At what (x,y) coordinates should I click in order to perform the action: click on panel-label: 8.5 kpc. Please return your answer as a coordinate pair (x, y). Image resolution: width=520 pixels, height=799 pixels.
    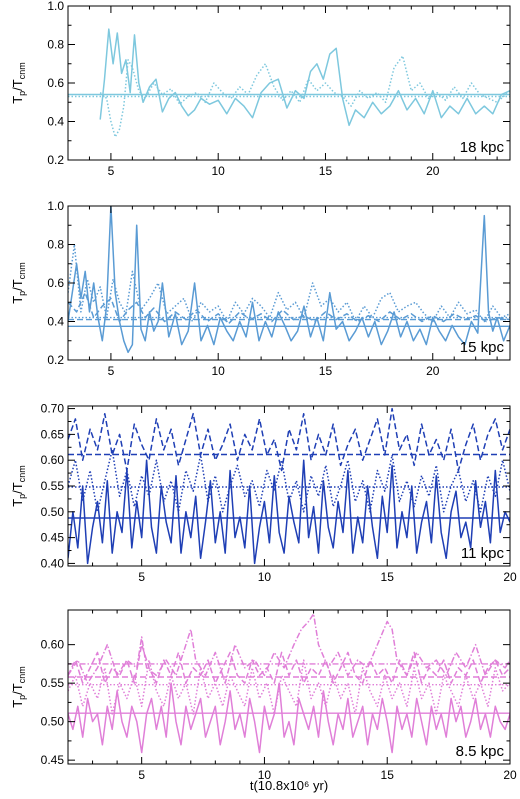
    Looking at the image, I should click on (480, 751).